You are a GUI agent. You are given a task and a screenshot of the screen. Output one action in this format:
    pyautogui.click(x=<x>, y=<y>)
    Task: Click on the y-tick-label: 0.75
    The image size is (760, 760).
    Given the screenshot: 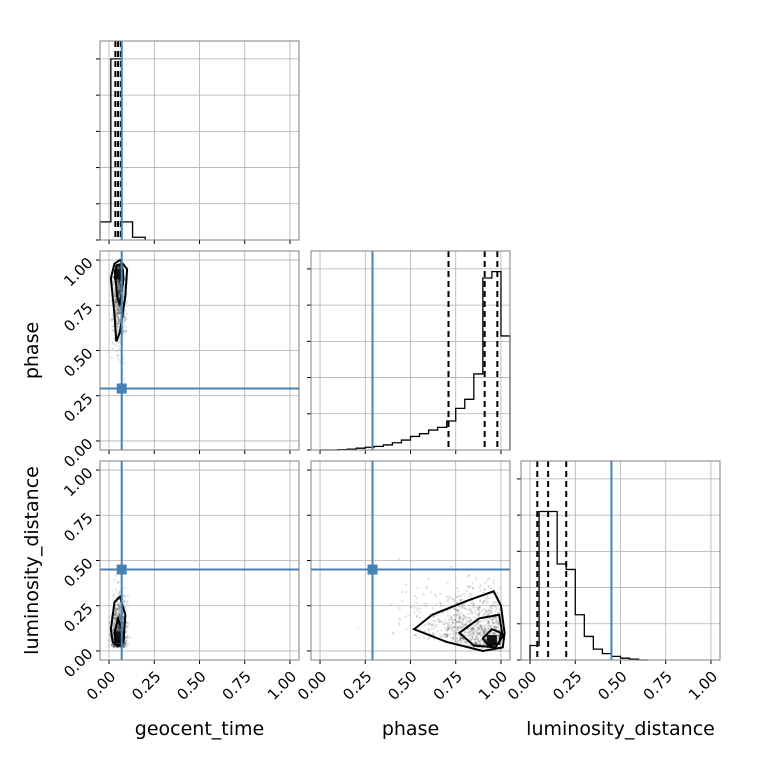 What is the action you would take?
    pyautogui.click(x=78, y=317)
    